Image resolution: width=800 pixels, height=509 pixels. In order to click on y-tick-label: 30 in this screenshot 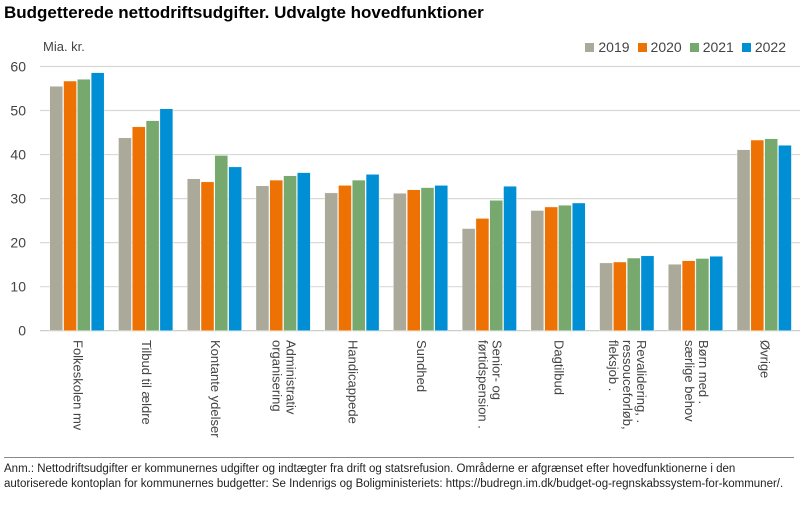, I will do `click(18, 199)`.